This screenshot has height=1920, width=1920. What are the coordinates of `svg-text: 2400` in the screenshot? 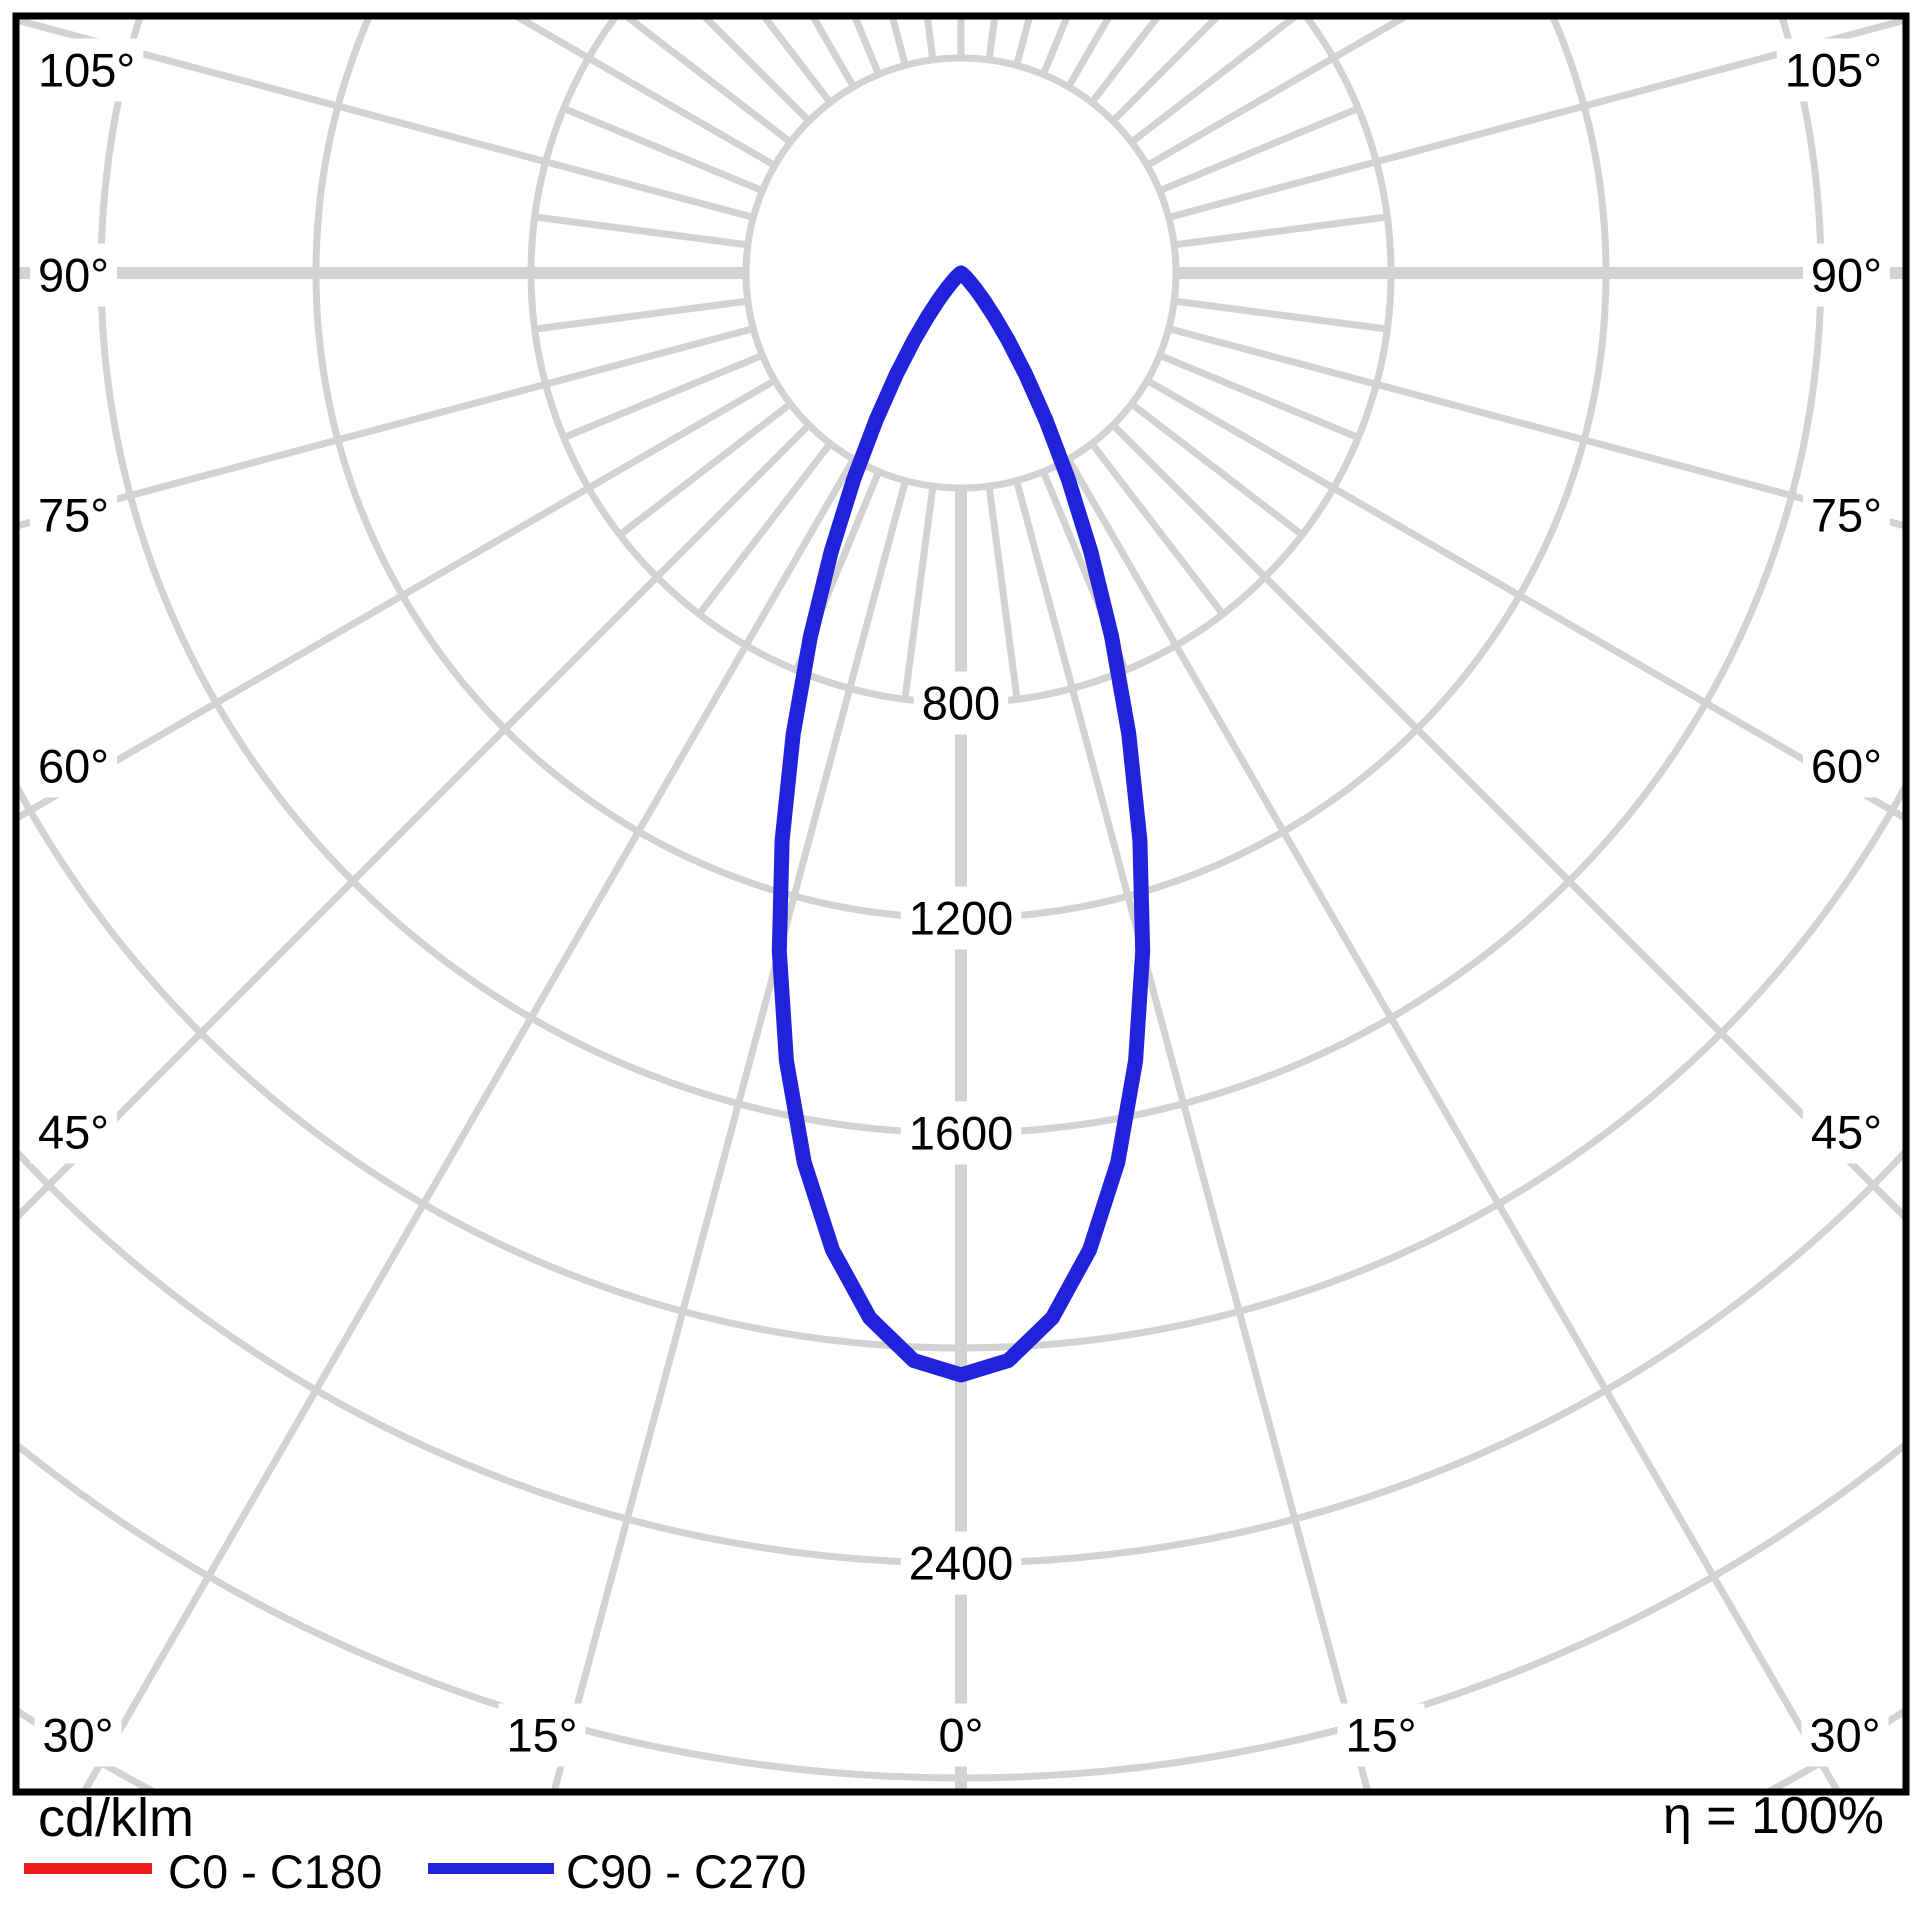 It's located at (961, 1563).